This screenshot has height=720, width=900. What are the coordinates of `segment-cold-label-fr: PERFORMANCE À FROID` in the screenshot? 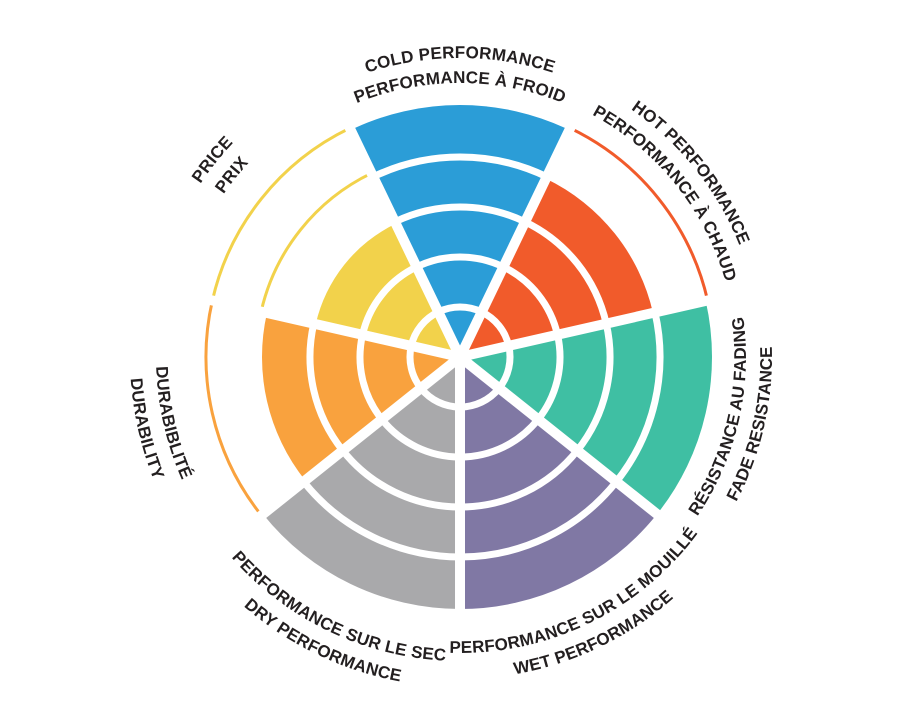 It's located at (459, 87).